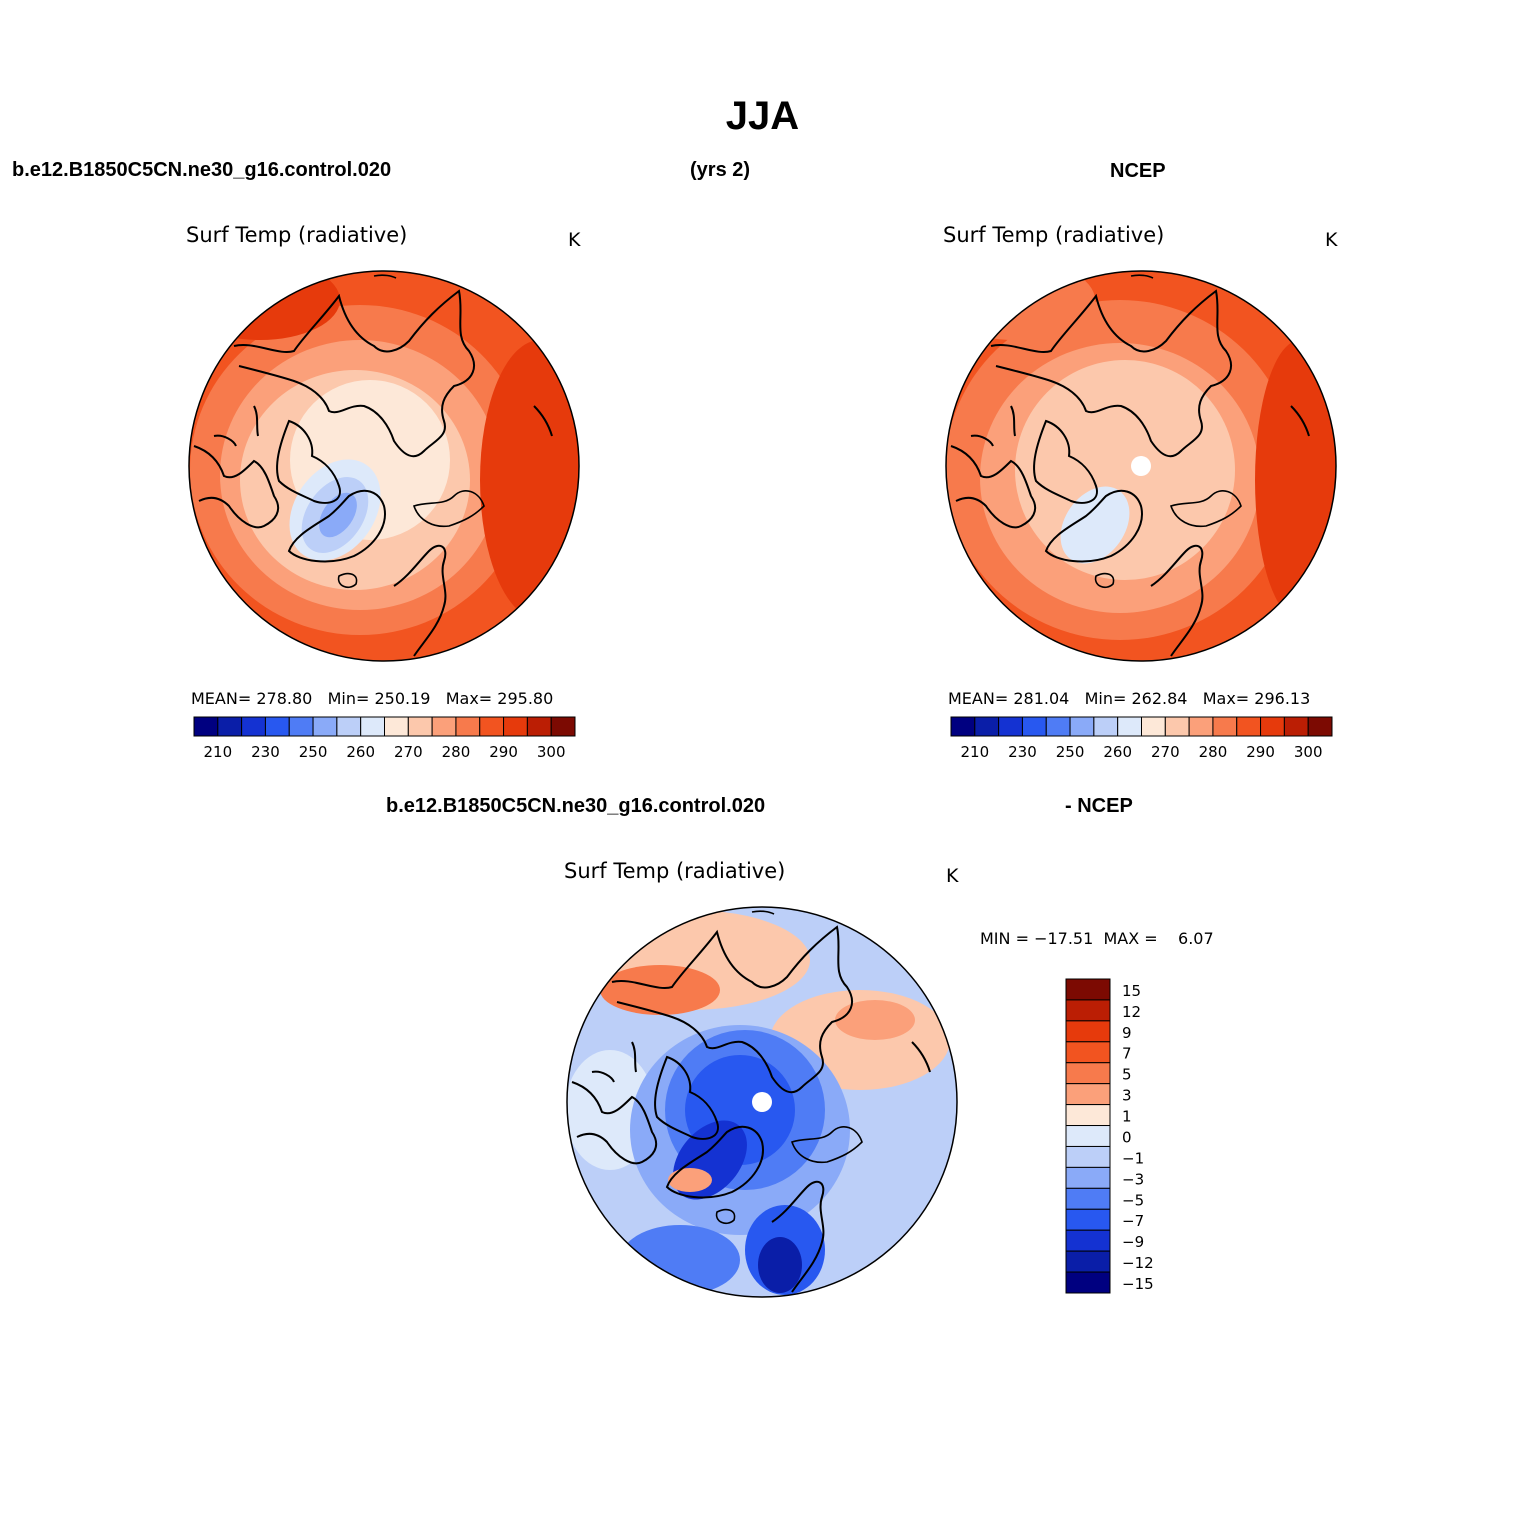 The width and height of the screenshot is (1525, 1525). What do you see at coordinates (551, 752) in the screenshot?
I see `panel1-colorbar-tick-label: 300` at bounding box center [551, 752].